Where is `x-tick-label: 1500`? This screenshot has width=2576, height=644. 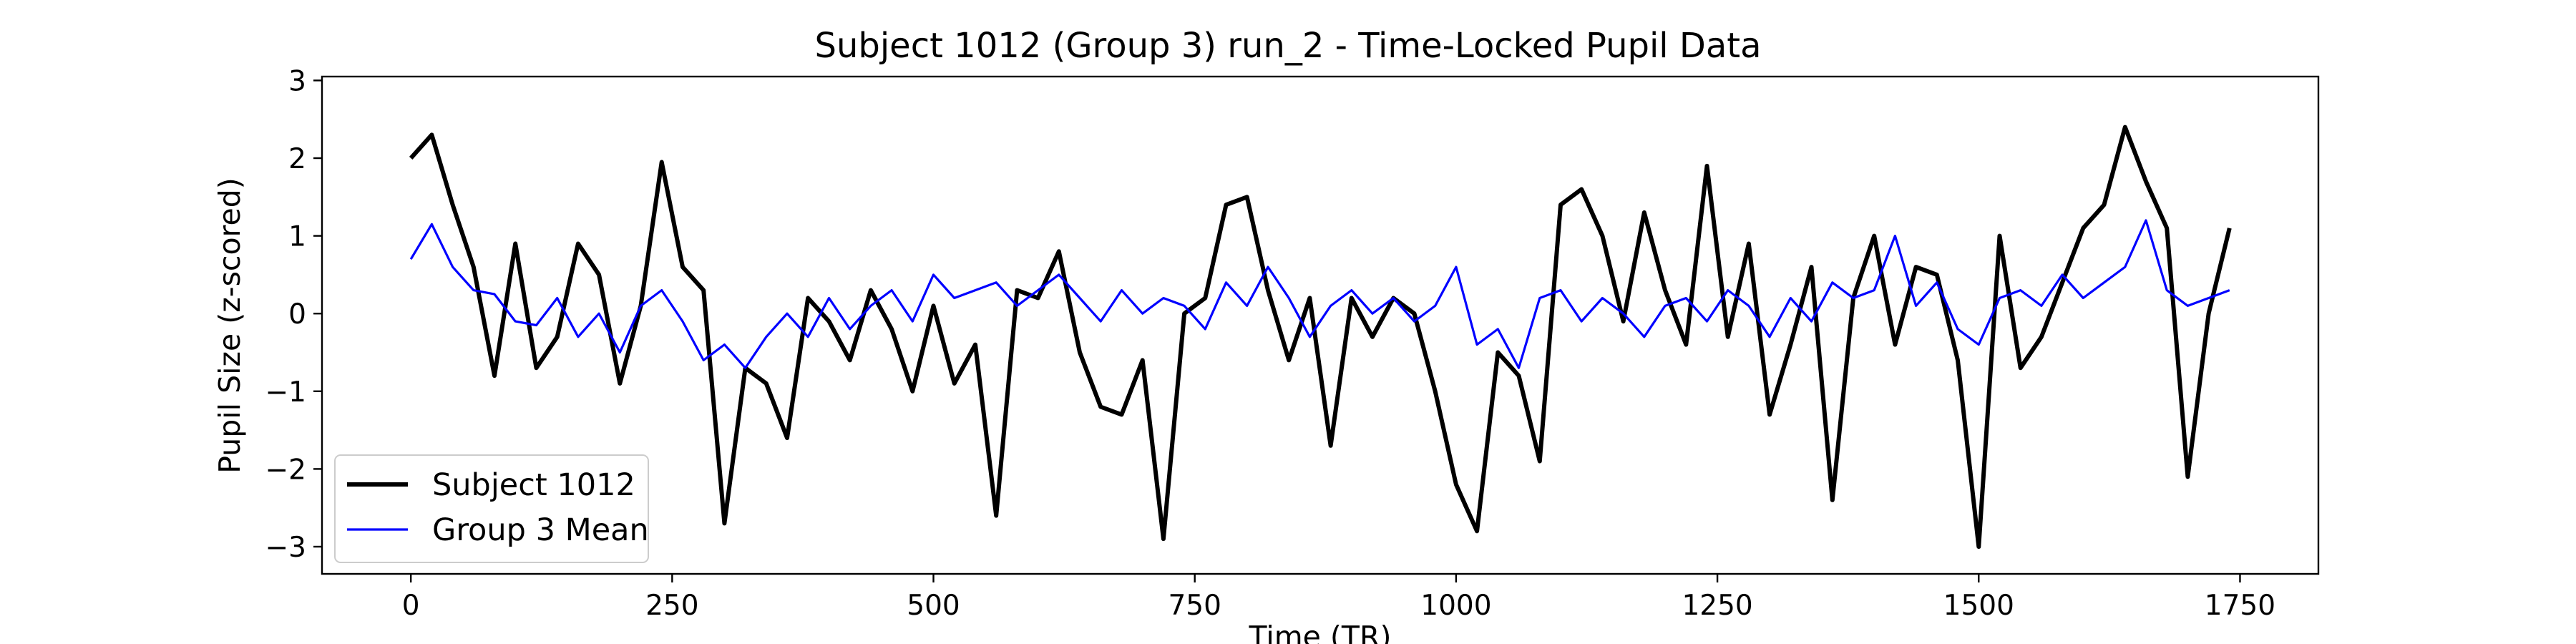 x-tick-label: 1500 is located at coordinates (1978, 606).